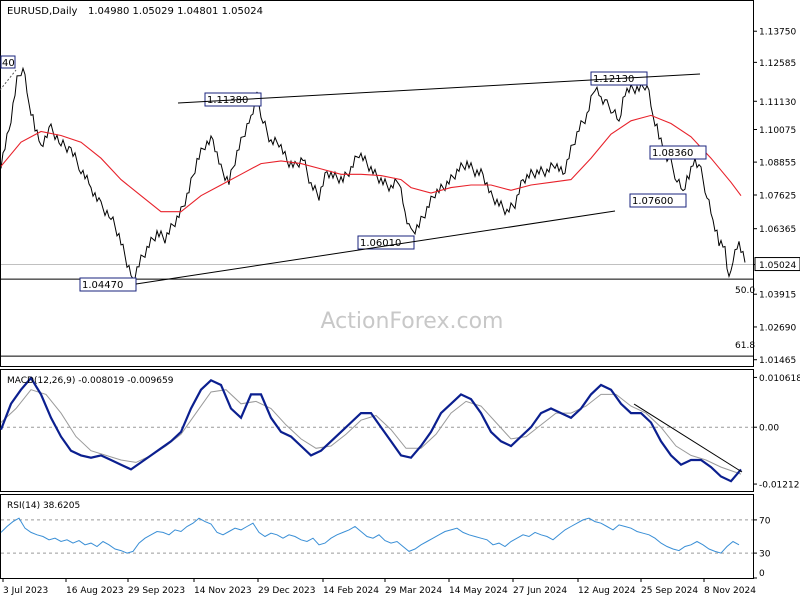 The width and height of the screenshot is (800, 604). Describe the element at coordinates (90, 381) in the screenshot. I see `macd-title: MACD(12,26,9) -0.008019 -0.009659` at that location.